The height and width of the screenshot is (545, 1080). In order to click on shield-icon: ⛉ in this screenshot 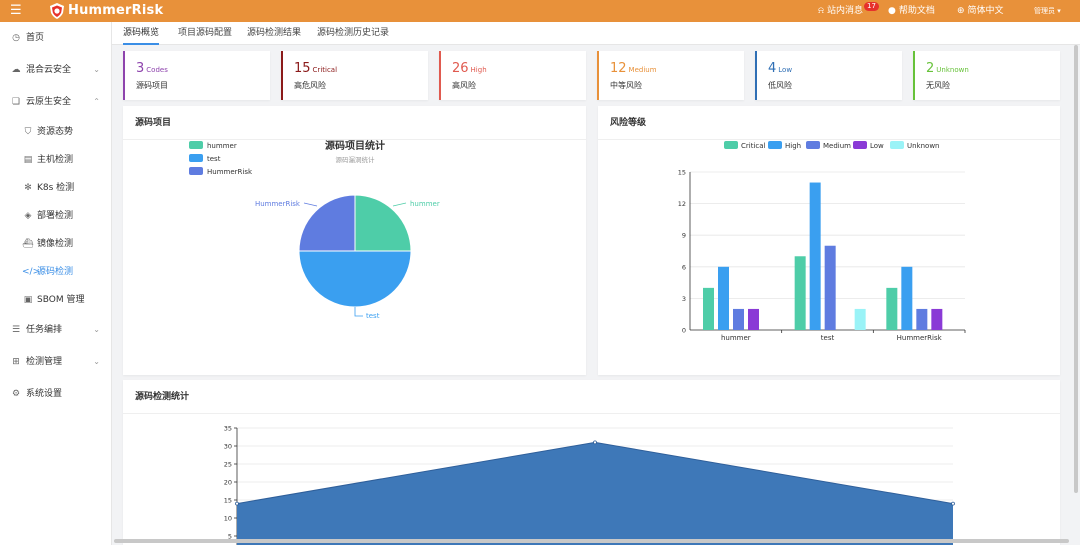, I will do `click(28, 132)`.